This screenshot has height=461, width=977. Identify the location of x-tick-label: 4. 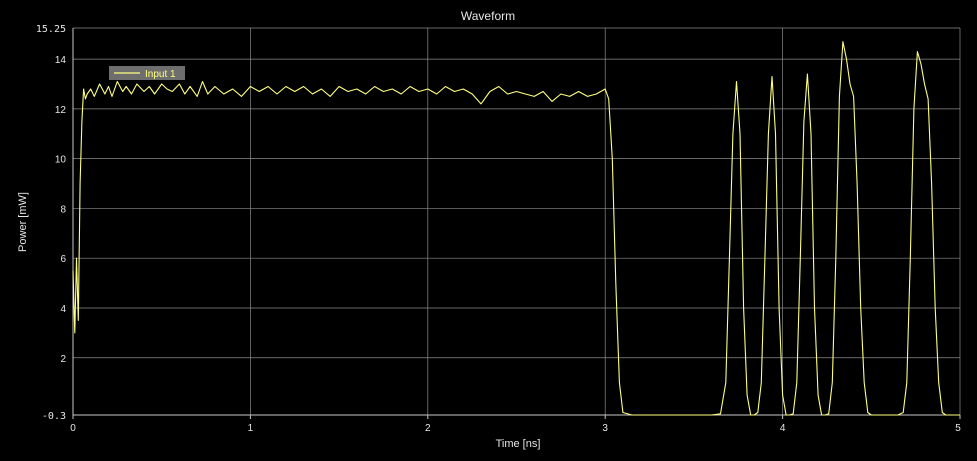
(783, 428).